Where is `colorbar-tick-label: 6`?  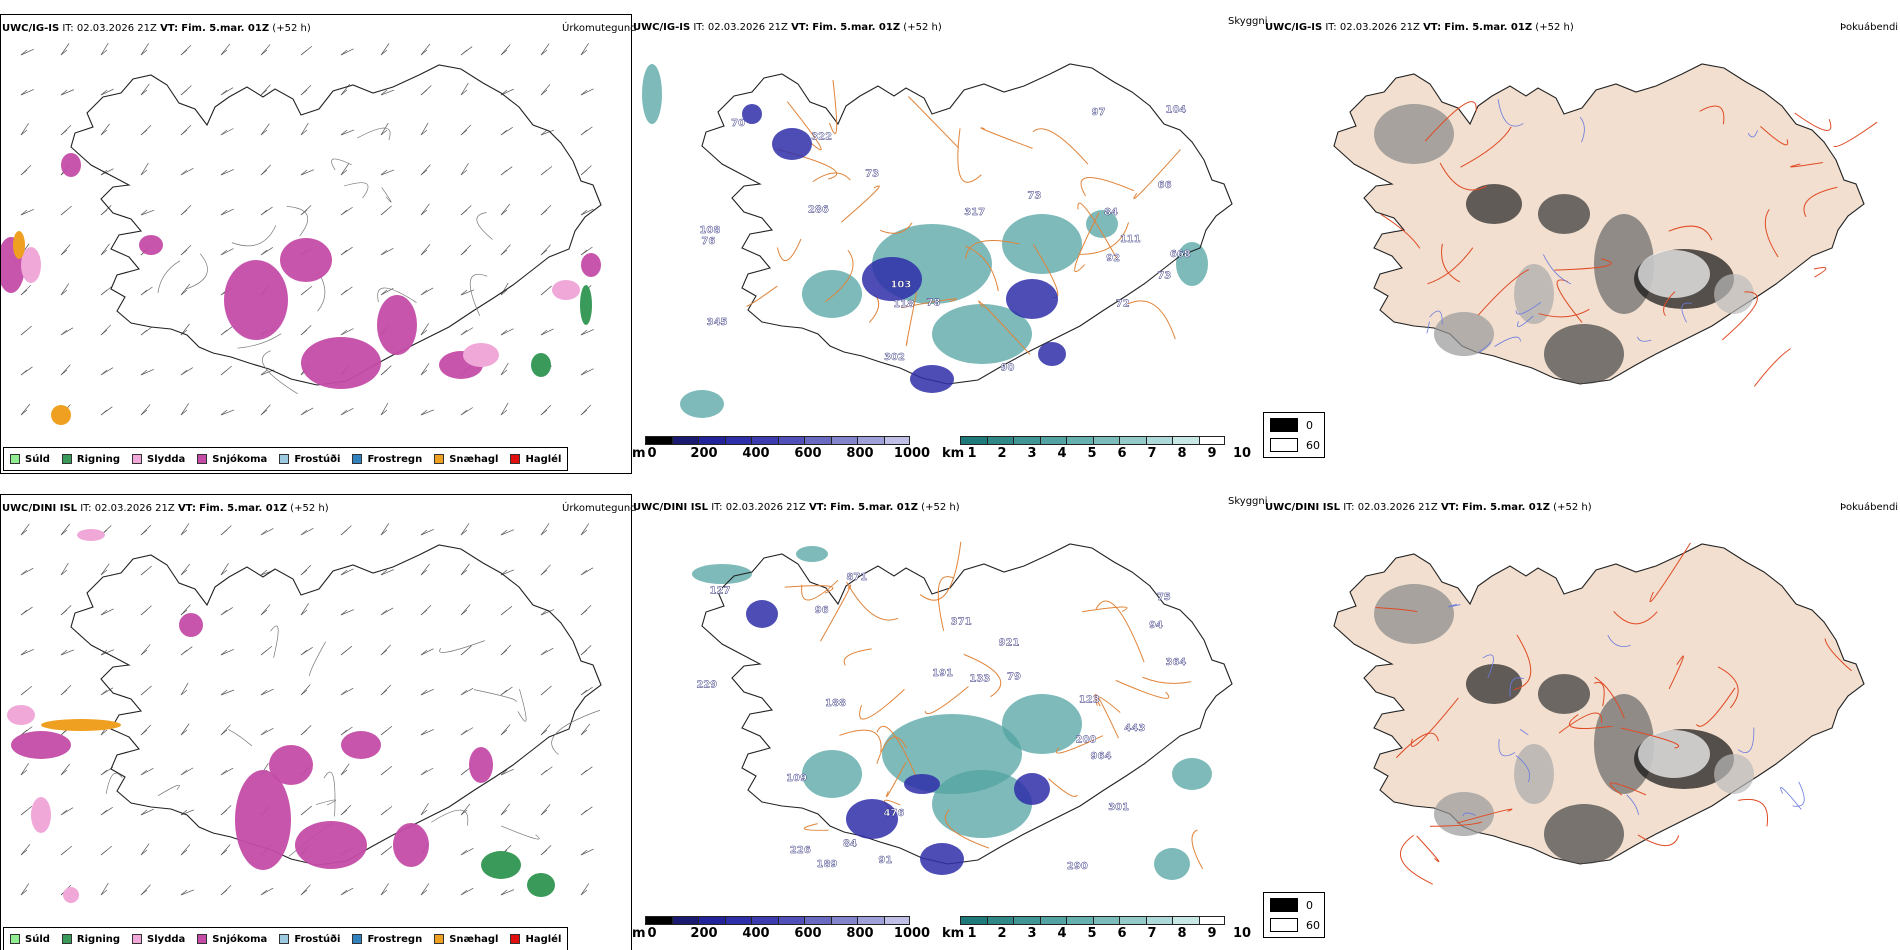 colorbar-tick-label: 6 is located at coordinates (1122, 933).